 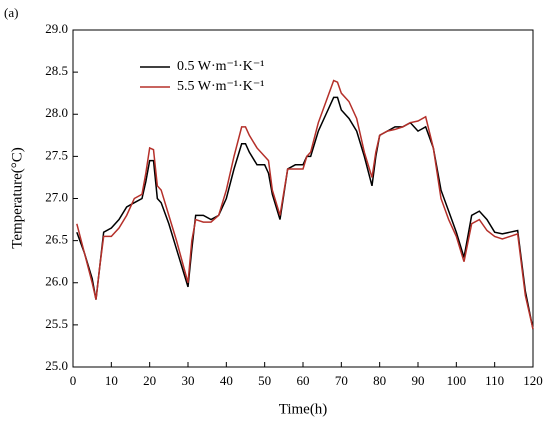 What do you see at coordinates (220, 66) in the screenshot?
I see `legend-label: 0.5 W·m⁻¹·K⁻¹` at bounding box center [220, 66].